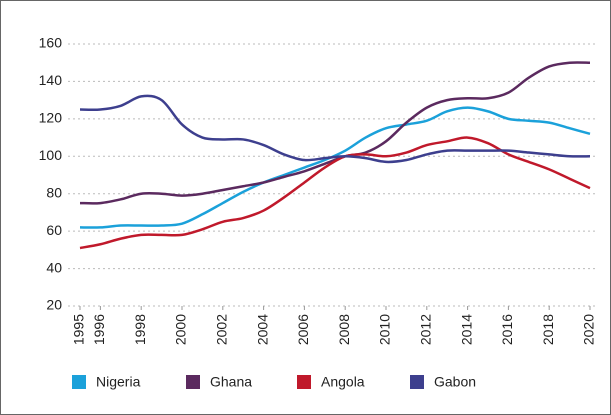 This screenshot has height=415, width=611. I want to click on y-tick-label: 140, so click(51, 80).